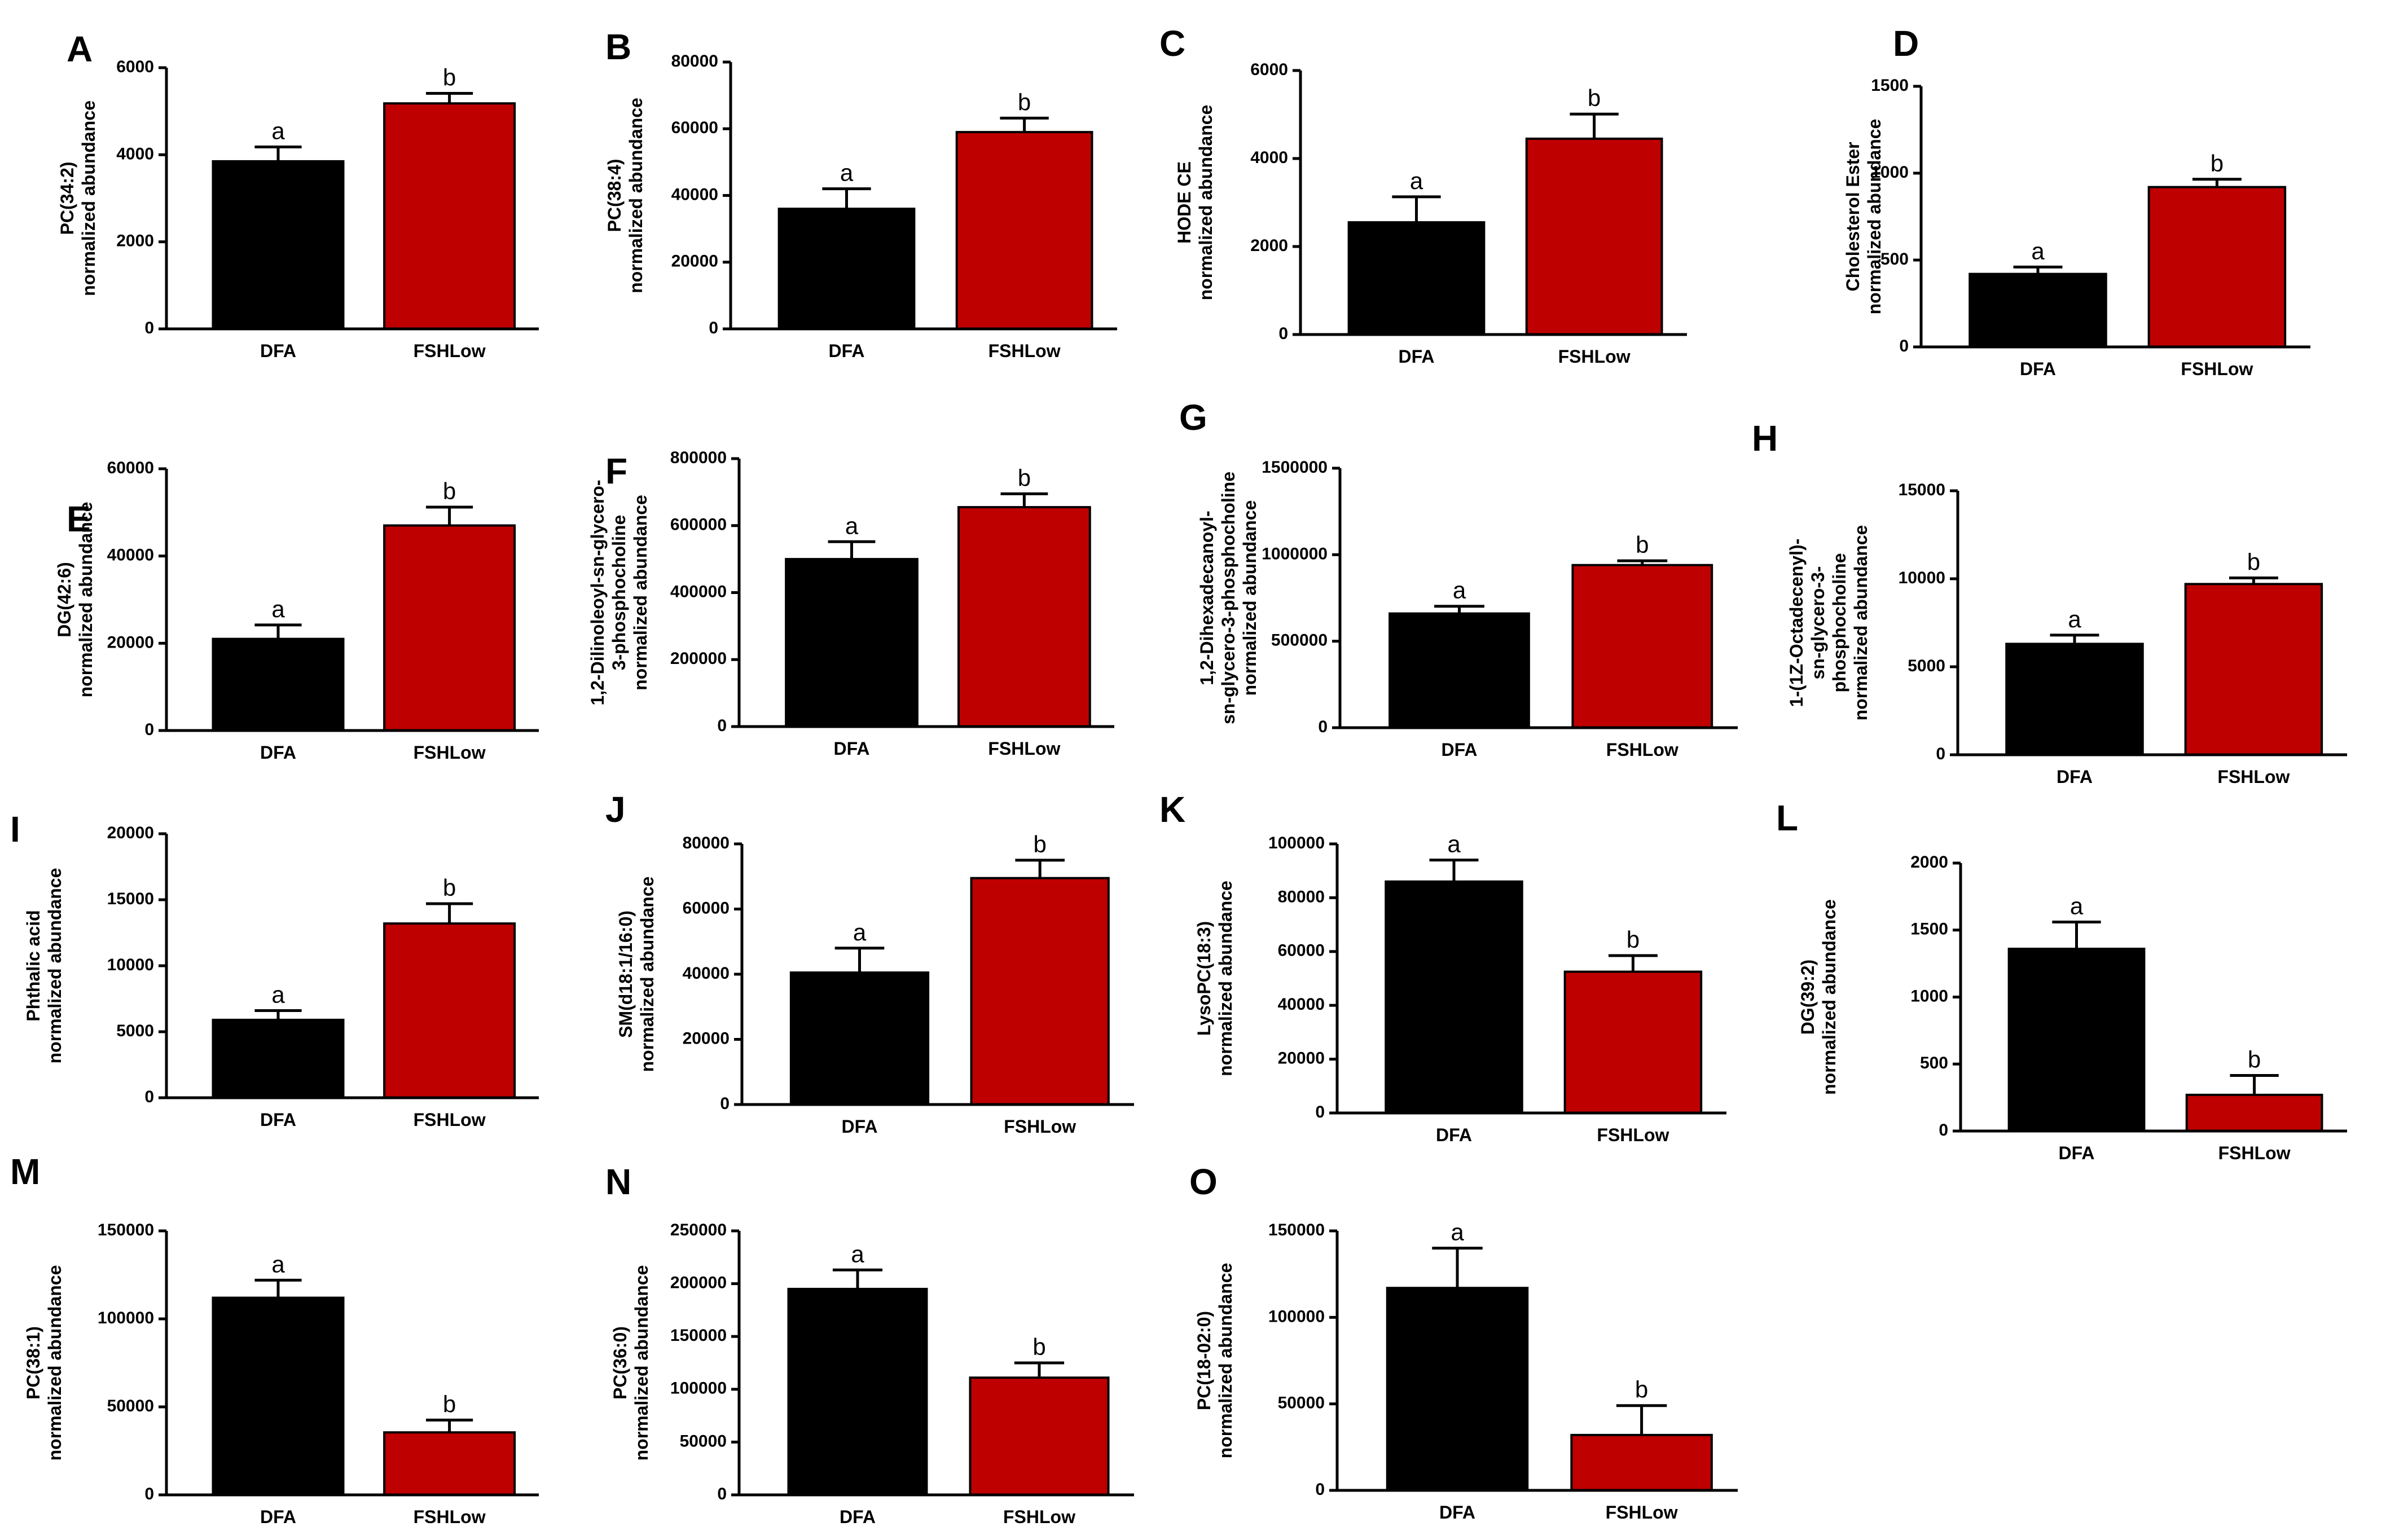 The image size is (2386, 1540). I want to click on y-tick-label: 1500000, so click(1295, 467).